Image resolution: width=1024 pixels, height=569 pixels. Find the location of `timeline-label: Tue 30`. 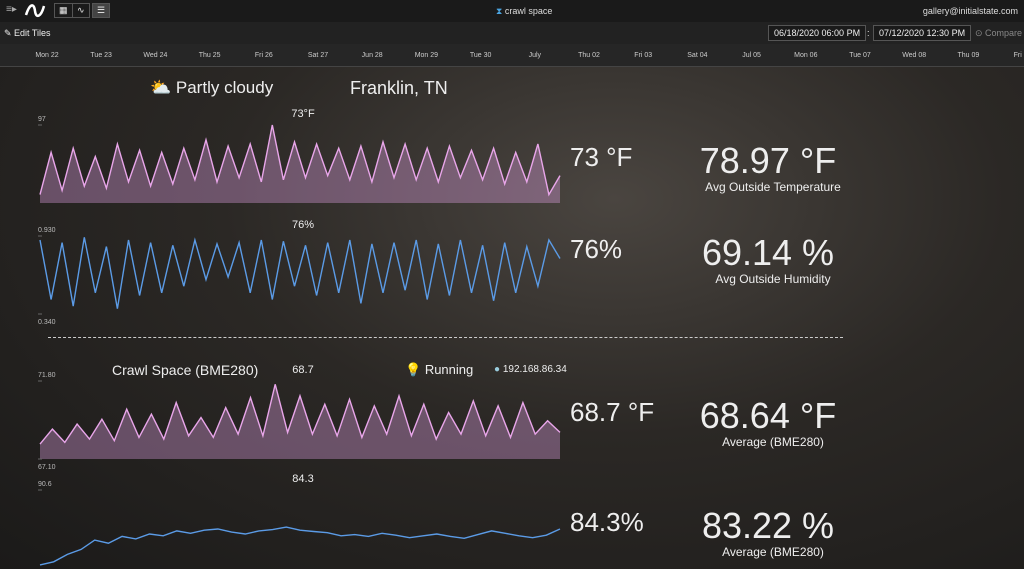

timeline-label: Tue 30 is located at coordinates (480, 55).